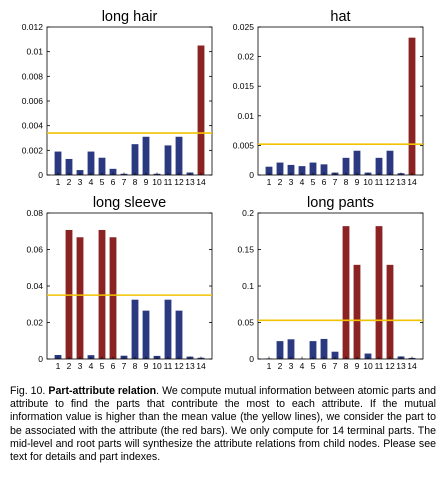  What do you see at coordinates (33, 76) in the screenshot?
I see `y-tick-label: 0.008` at bounding box center [33, 76].